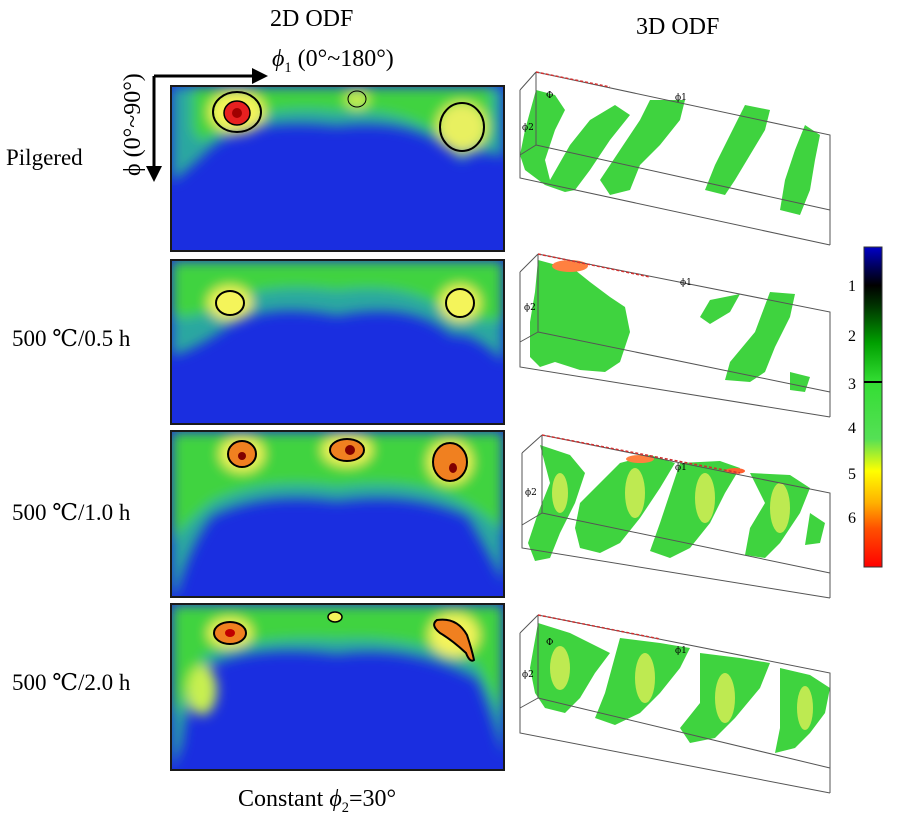 This screenshot has height=825, width=898. I want to click on title-3d-odf: 3D ODF, so click(678, 27).